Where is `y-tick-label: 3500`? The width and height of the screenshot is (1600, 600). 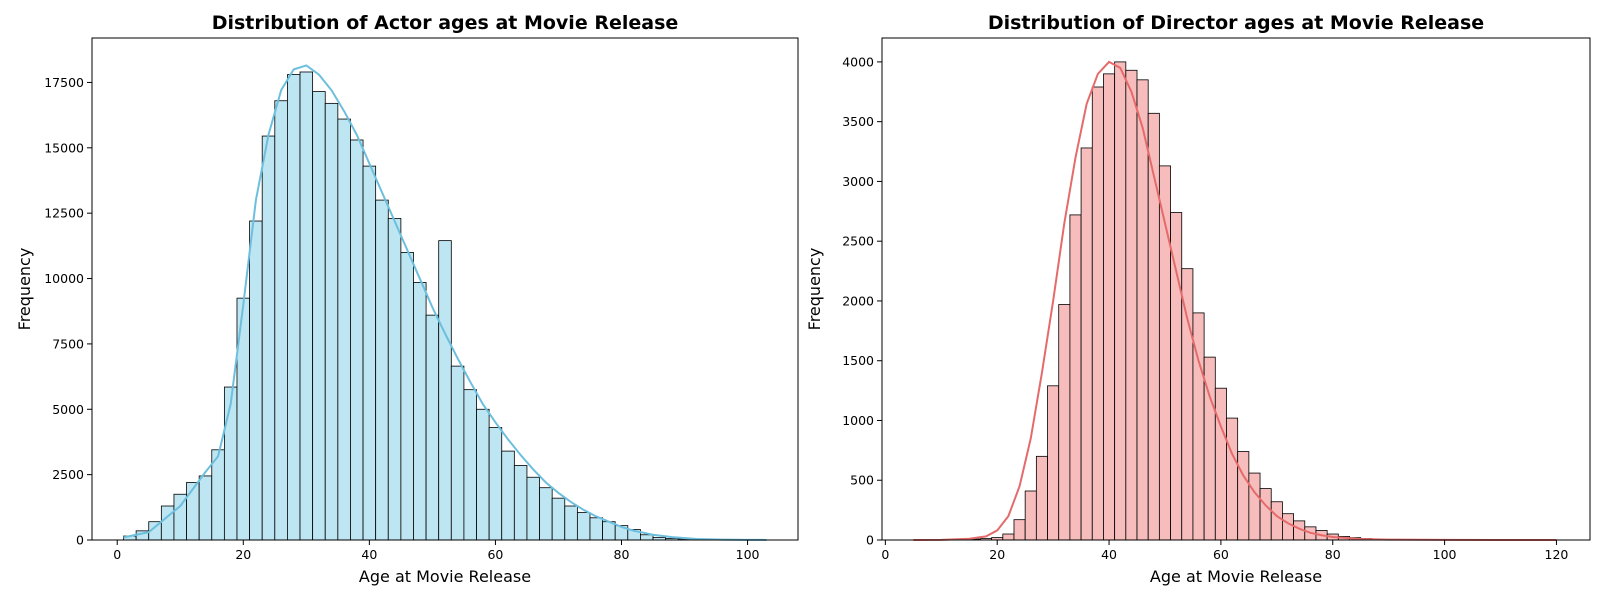
y-tick-label: 3500 is located at coordinates (858, 121).